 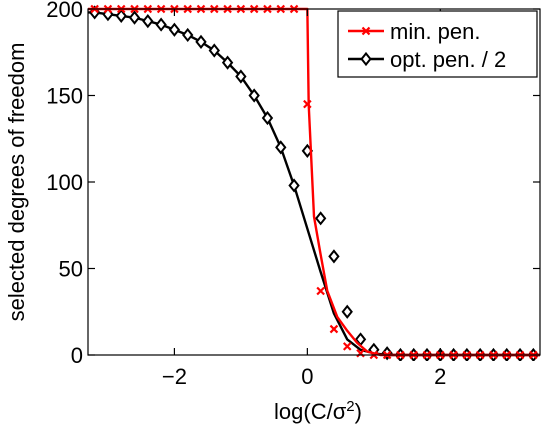 What do you see at coordinates (310, 411) in the screenshot?
I see `x-axis-label-prefix: log(C/σ` at bounding box center [310, 411].